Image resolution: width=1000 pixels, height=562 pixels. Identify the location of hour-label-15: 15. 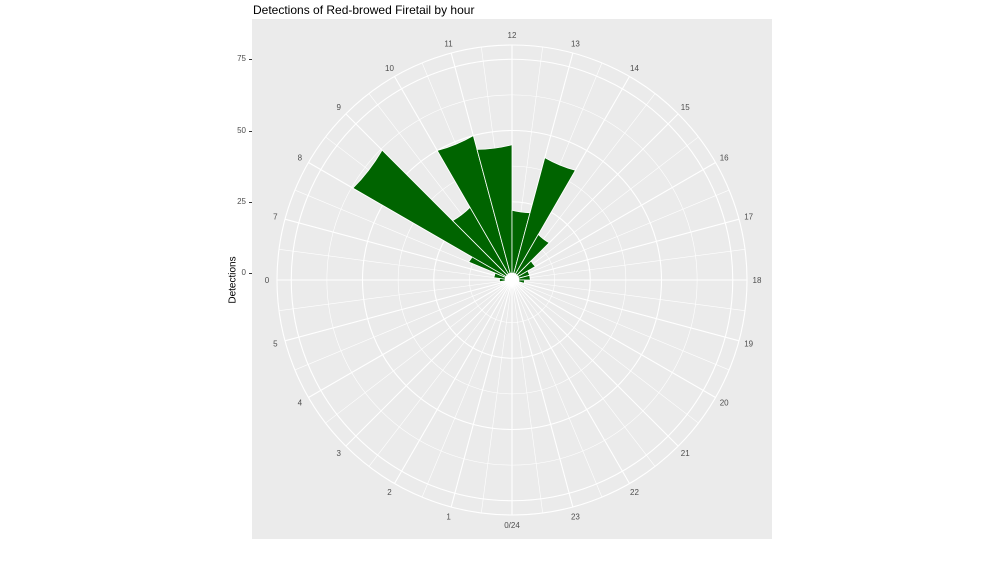
(685, 107).